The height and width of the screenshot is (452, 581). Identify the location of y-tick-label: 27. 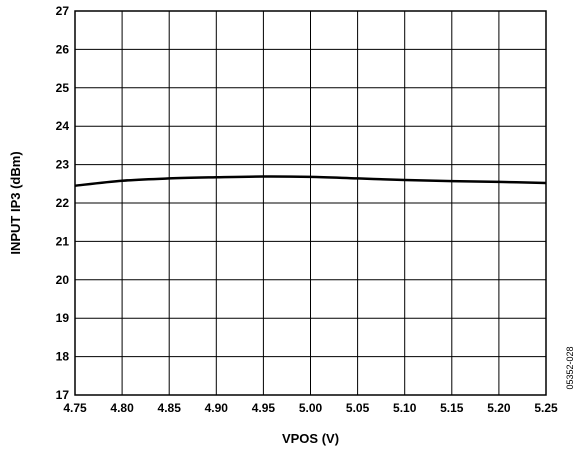
(63, 11).